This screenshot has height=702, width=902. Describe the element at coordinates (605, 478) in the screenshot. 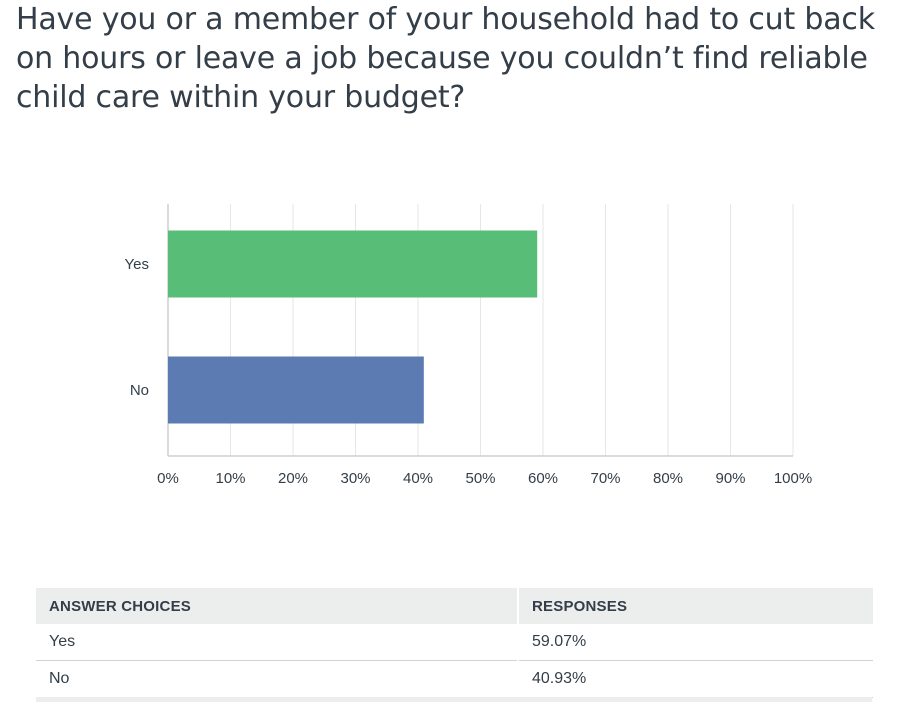

I see `x-tick-label: 70%` at that location.